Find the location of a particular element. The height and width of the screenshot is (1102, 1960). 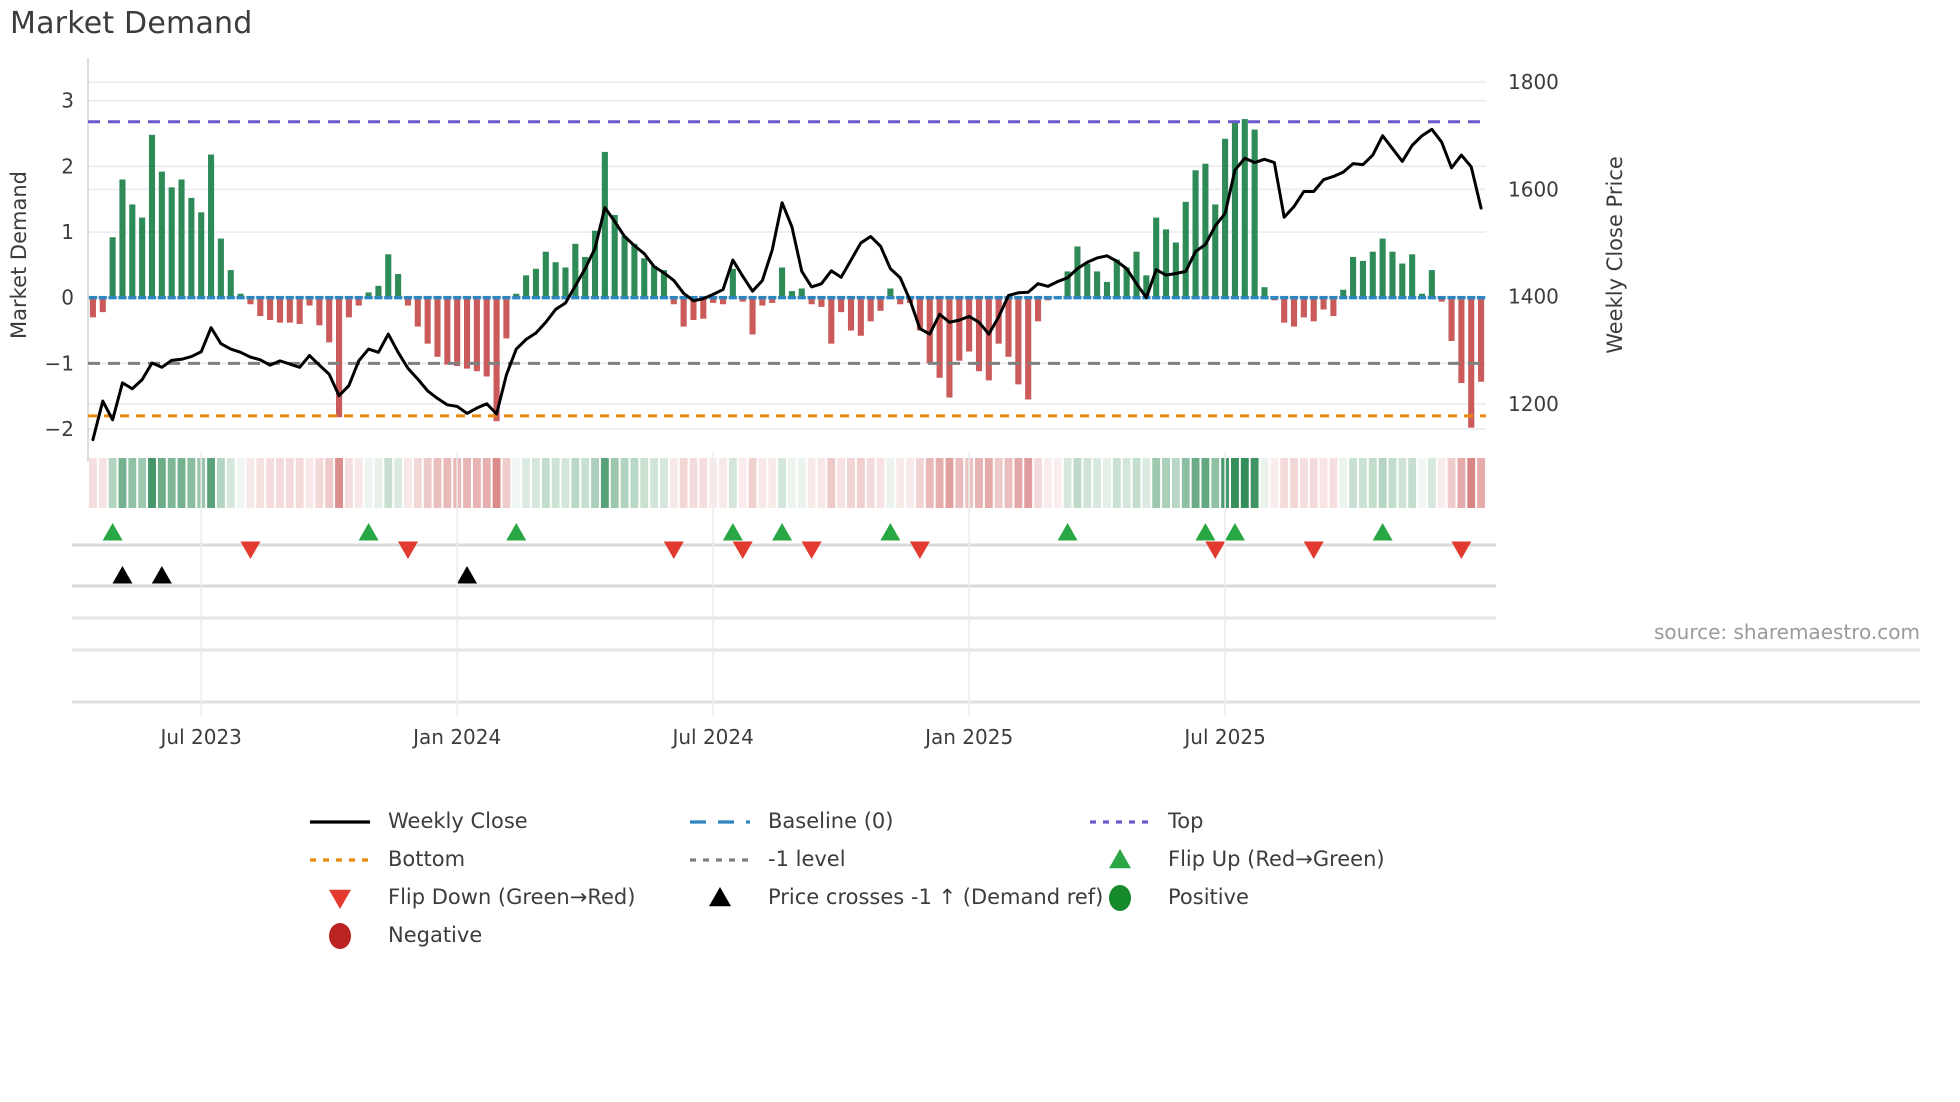

legend-triangle-down-icon is located at coordinates (340, 899).